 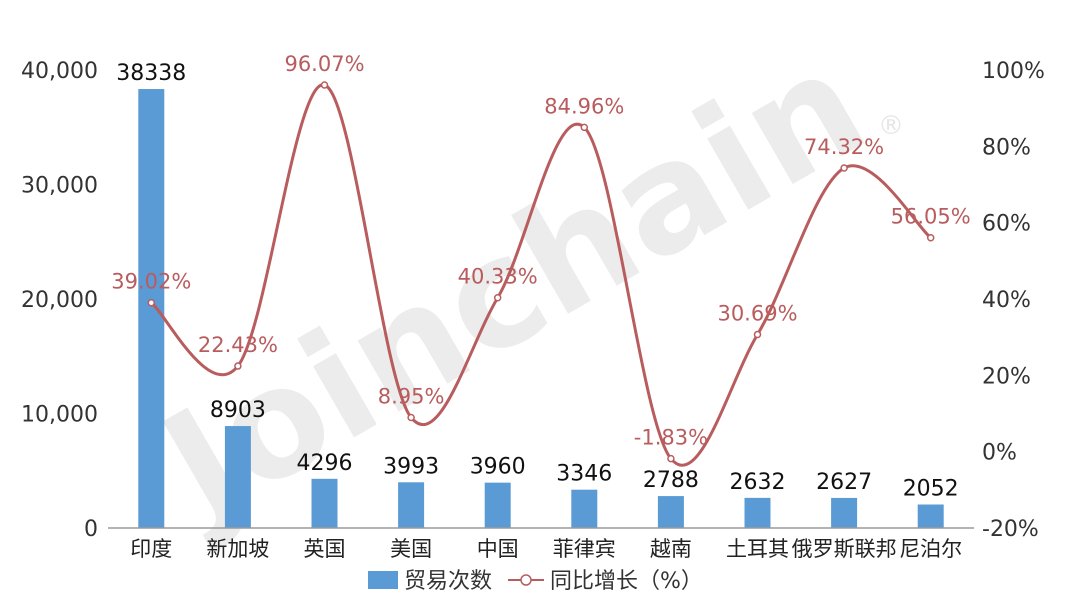 I want to click on growth-value-label: 22.43%, so click(x=238, y=345).